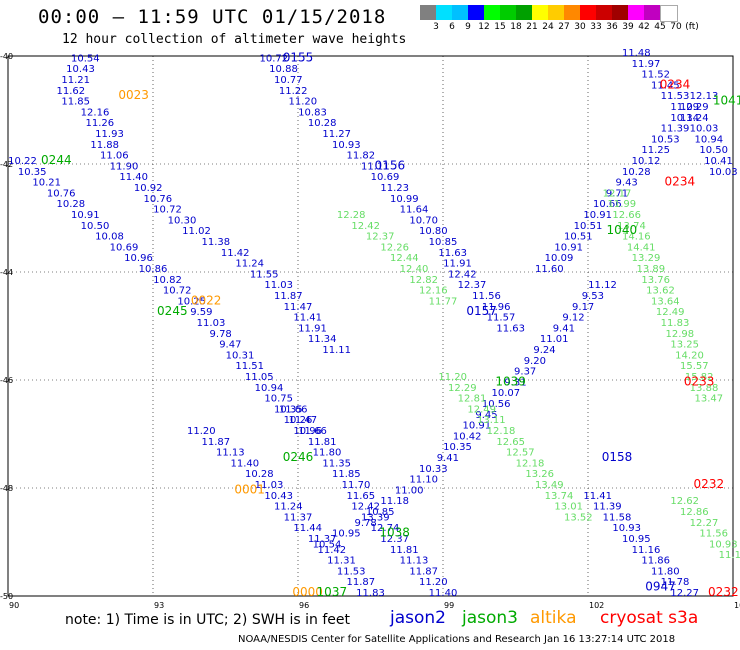 This screenshot has height=650, width=740. I want to click on wave-height-value: 12.29, so click(462, 388).